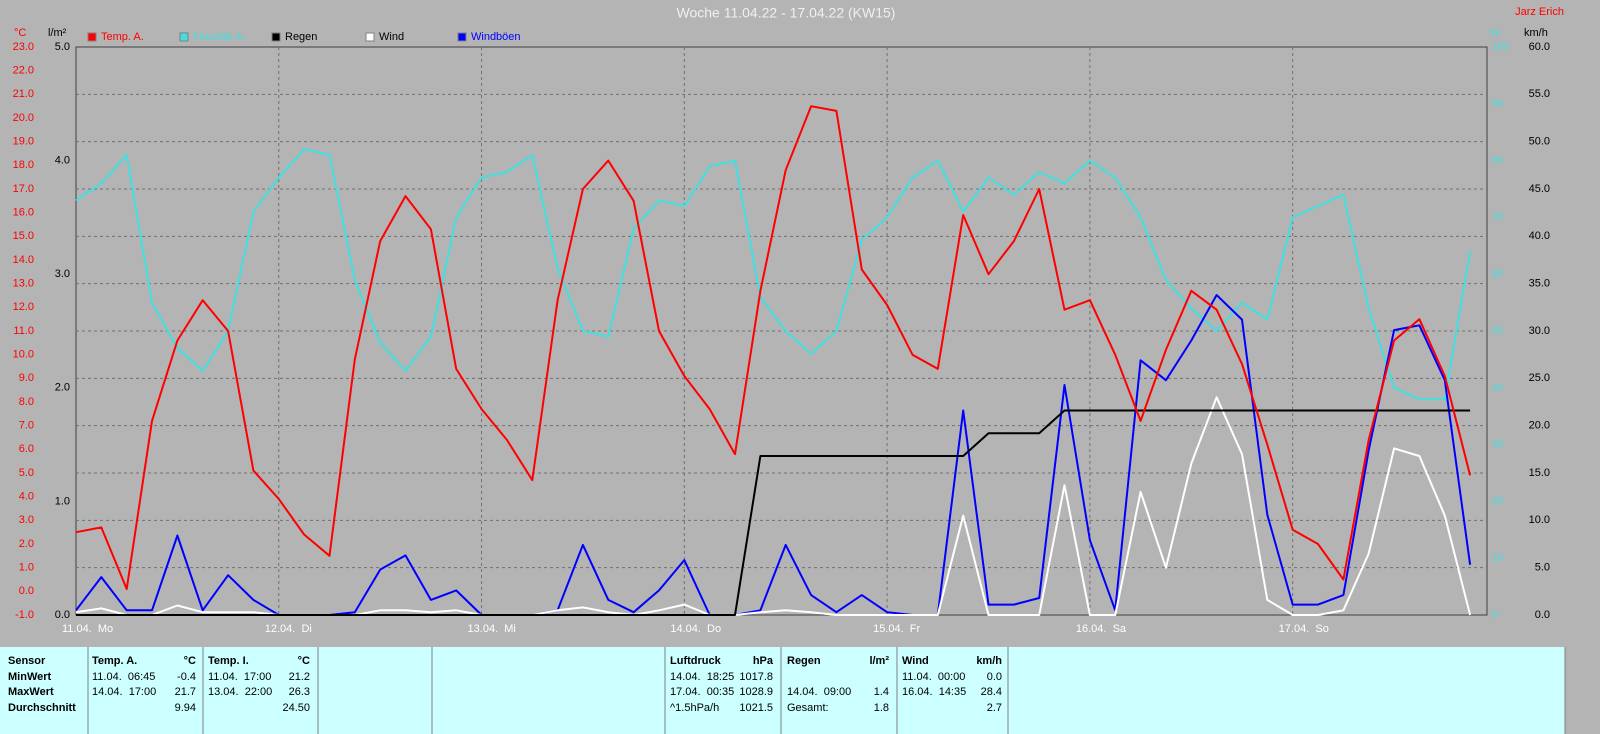 The height and width of the screenshot is (734, 1600). What do you see at coordinates (114, 661) in the screenshot?
I see `stats-group-name: Temp. A.` at bounding box center [114, 661].